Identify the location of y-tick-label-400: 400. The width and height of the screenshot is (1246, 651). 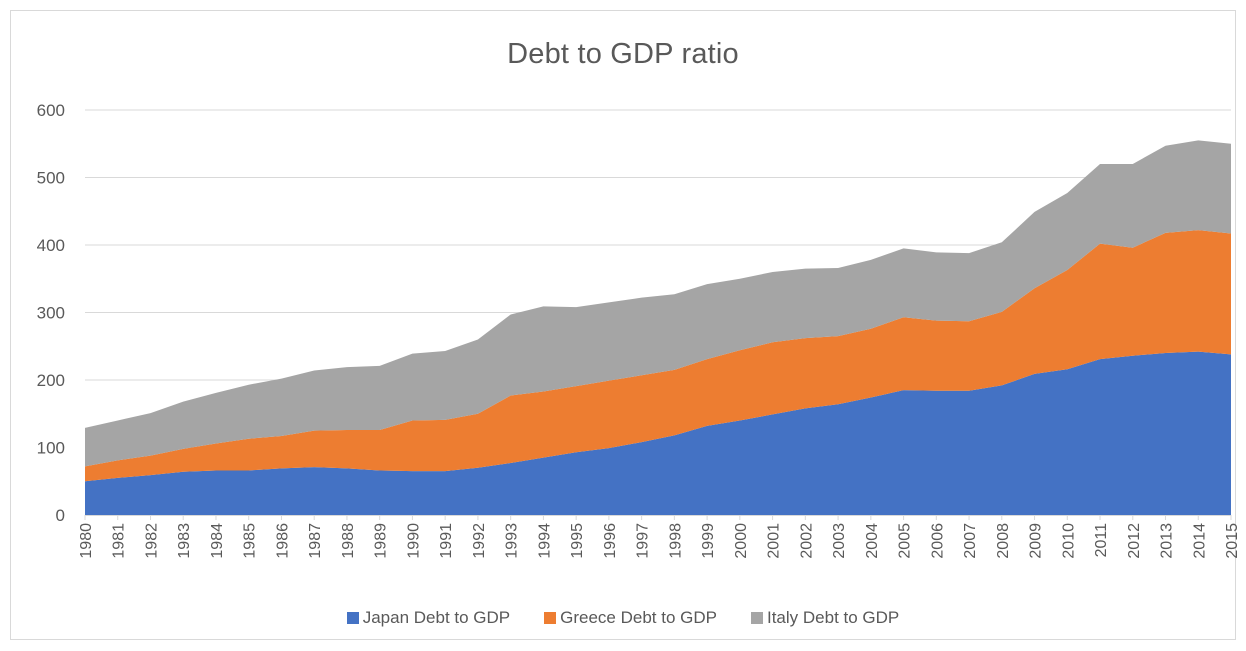
(51, 245).